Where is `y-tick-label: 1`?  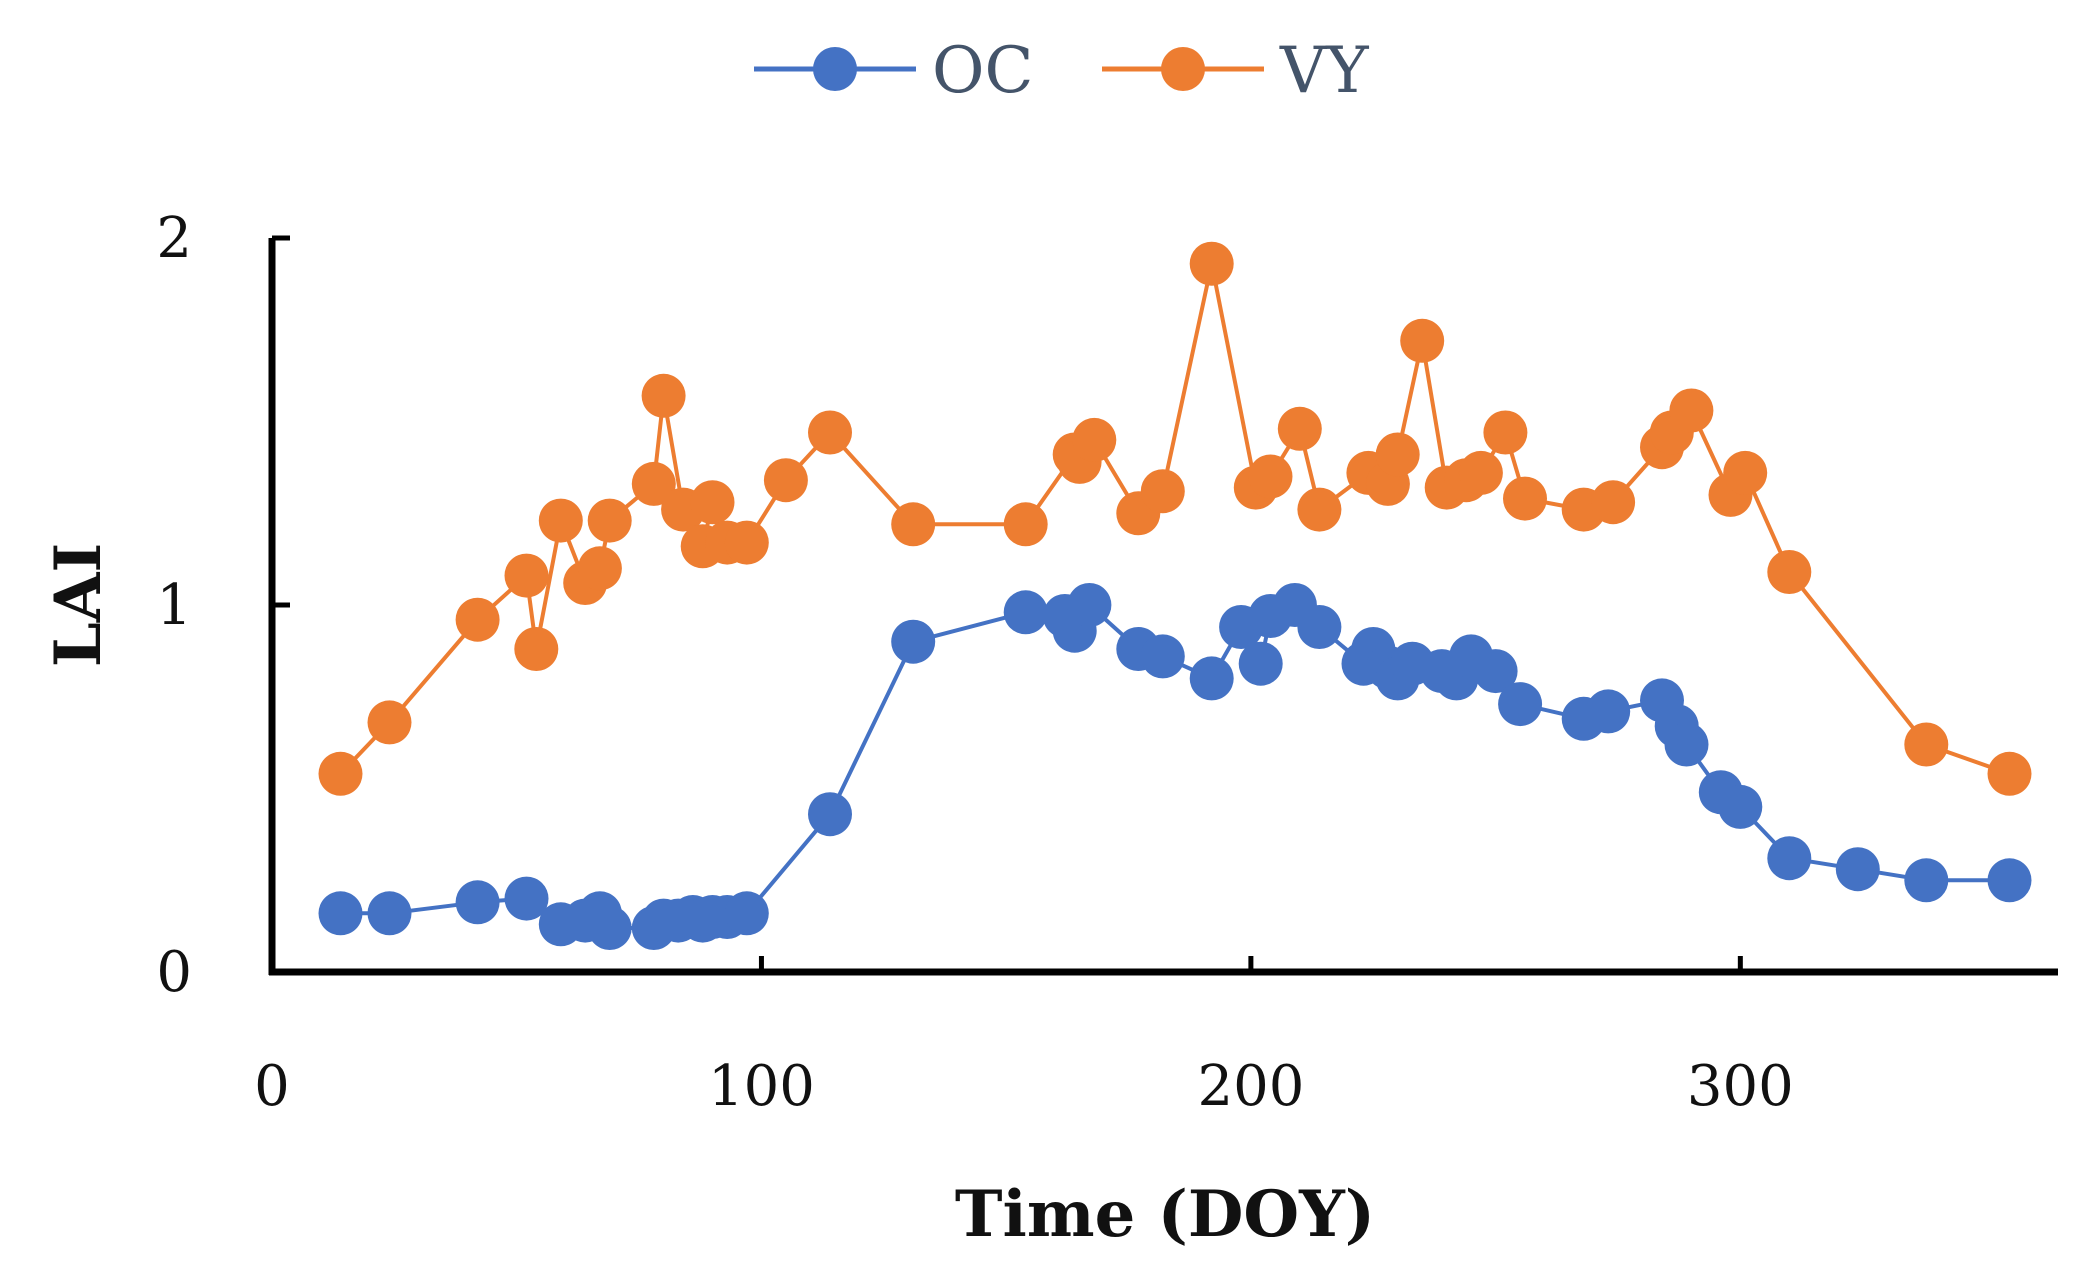 y-tick-label: 1 is located at coordinates (174, 605).